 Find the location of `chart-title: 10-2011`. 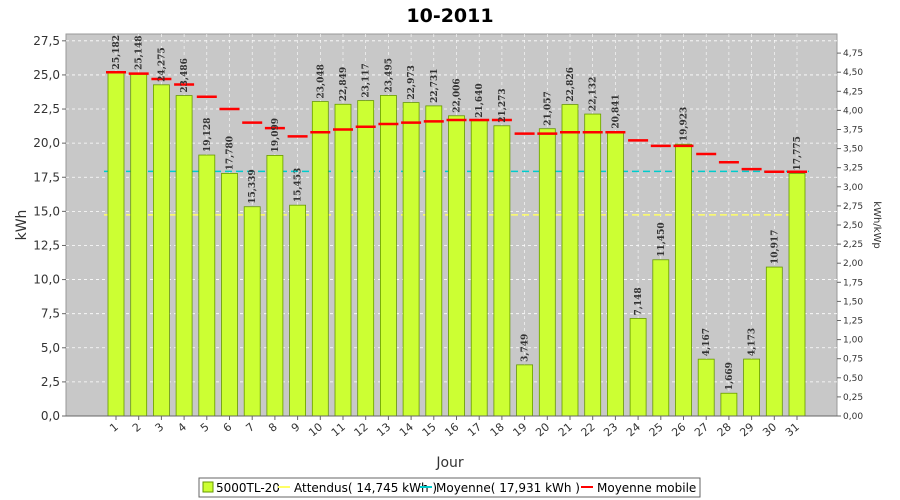

chart-title: 10-2011 is located at coordinates (449, 16).